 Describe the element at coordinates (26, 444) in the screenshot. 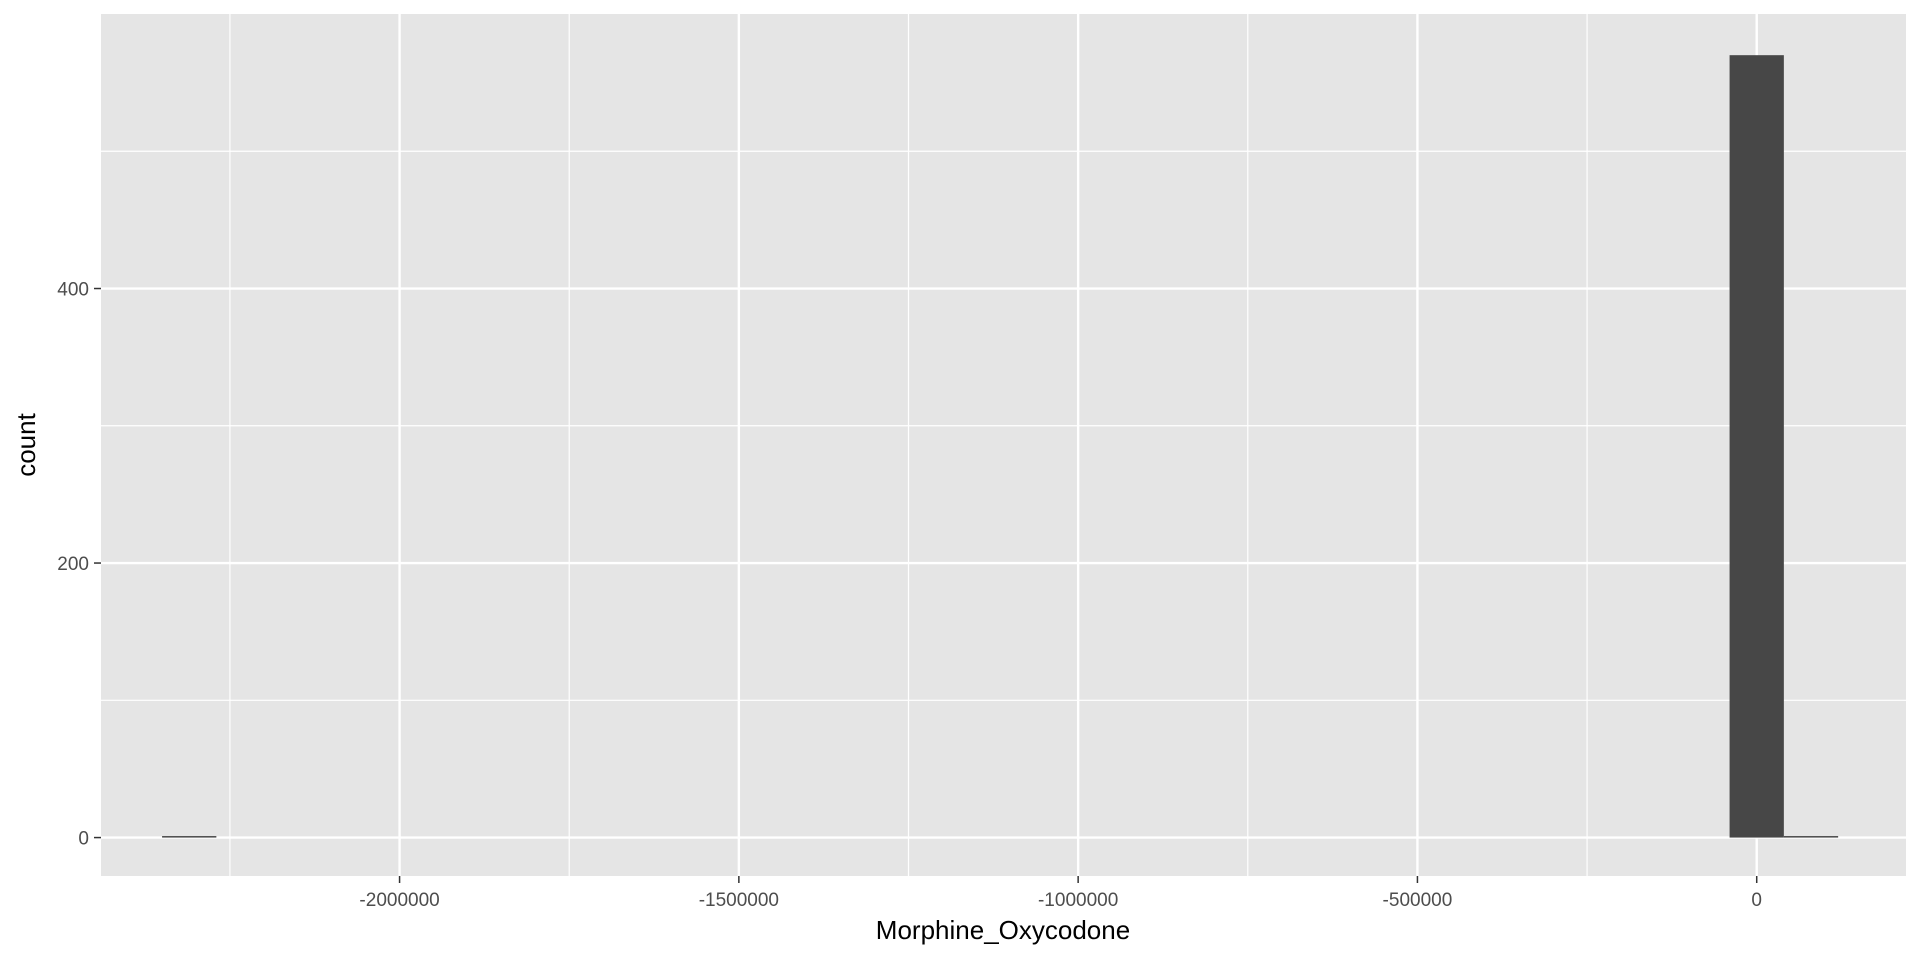

I see `y-axis-title: count` at that location.